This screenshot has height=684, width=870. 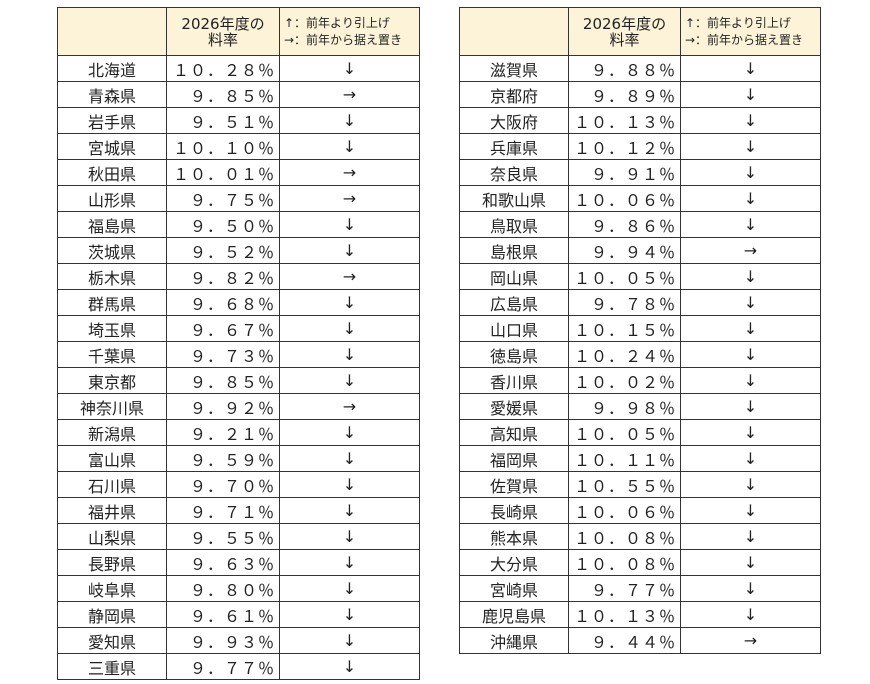 What do you see at coordinates (223, 68) in the screenshot?
I see `rate: １０．２８％` at bounding box center [223, 68].